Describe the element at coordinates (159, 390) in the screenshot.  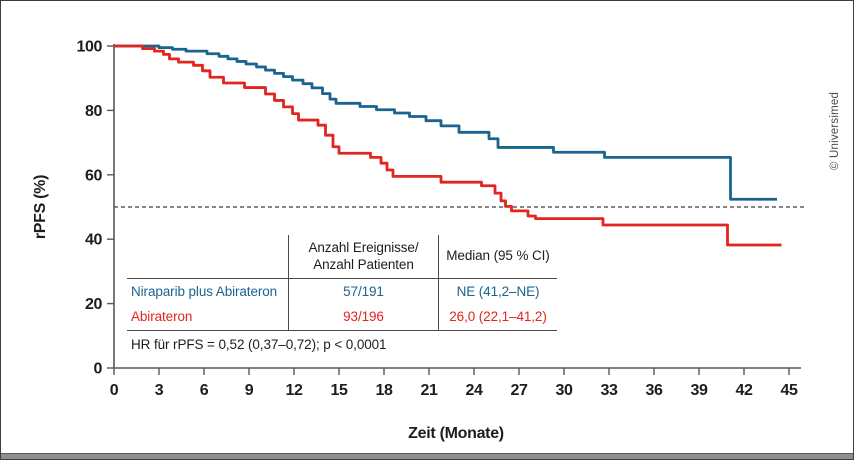
I see `x-tick-label: 3` at that location.